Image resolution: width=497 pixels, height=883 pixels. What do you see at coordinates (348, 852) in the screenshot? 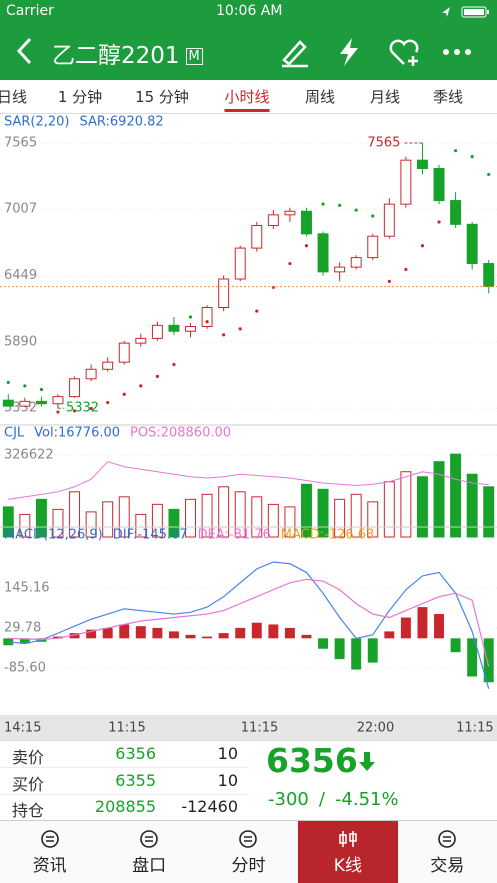
I see `nav-item: K线` at bounding box center [348, 852].